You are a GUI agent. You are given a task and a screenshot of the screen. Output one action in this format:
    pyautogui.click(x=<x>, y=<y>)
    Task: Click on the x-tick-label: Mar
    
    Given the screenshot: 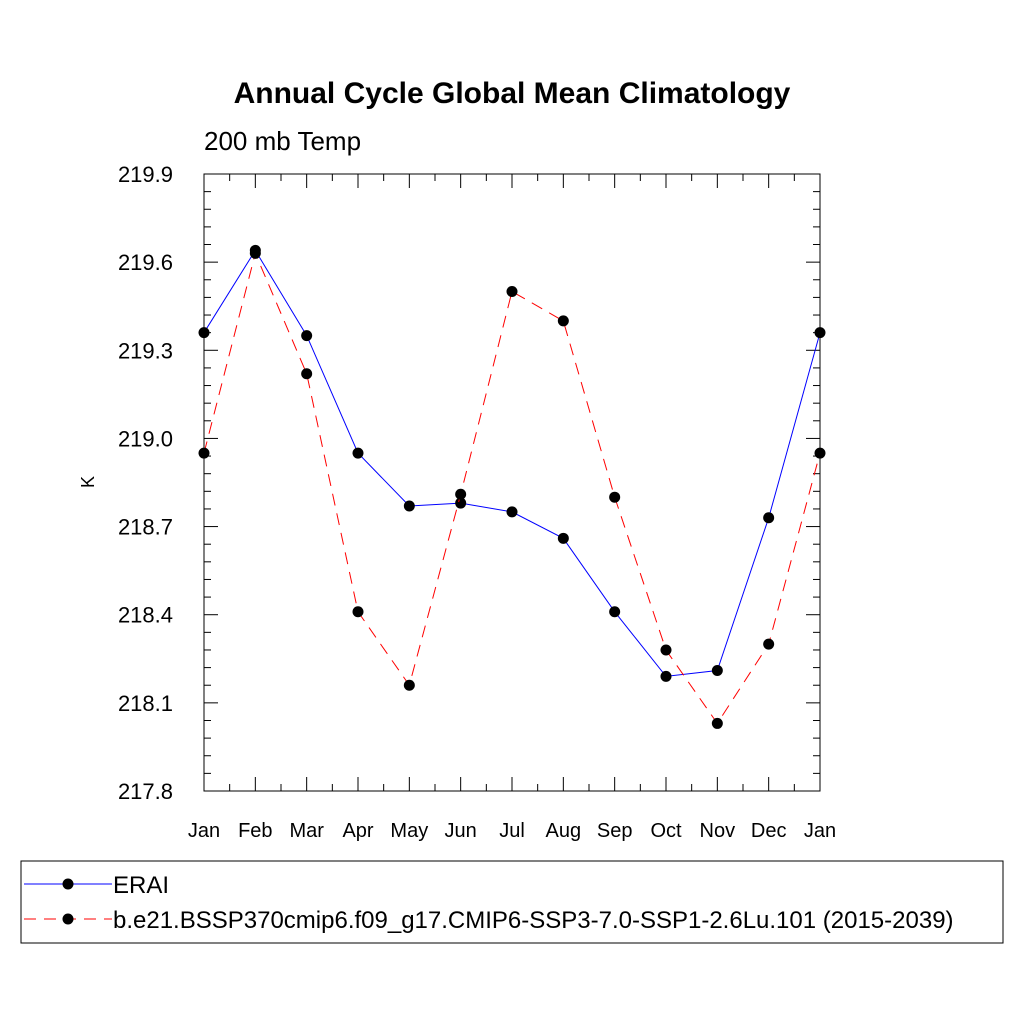 What is the action you would take?
    pyautogui.click(x=306, y=831)
    